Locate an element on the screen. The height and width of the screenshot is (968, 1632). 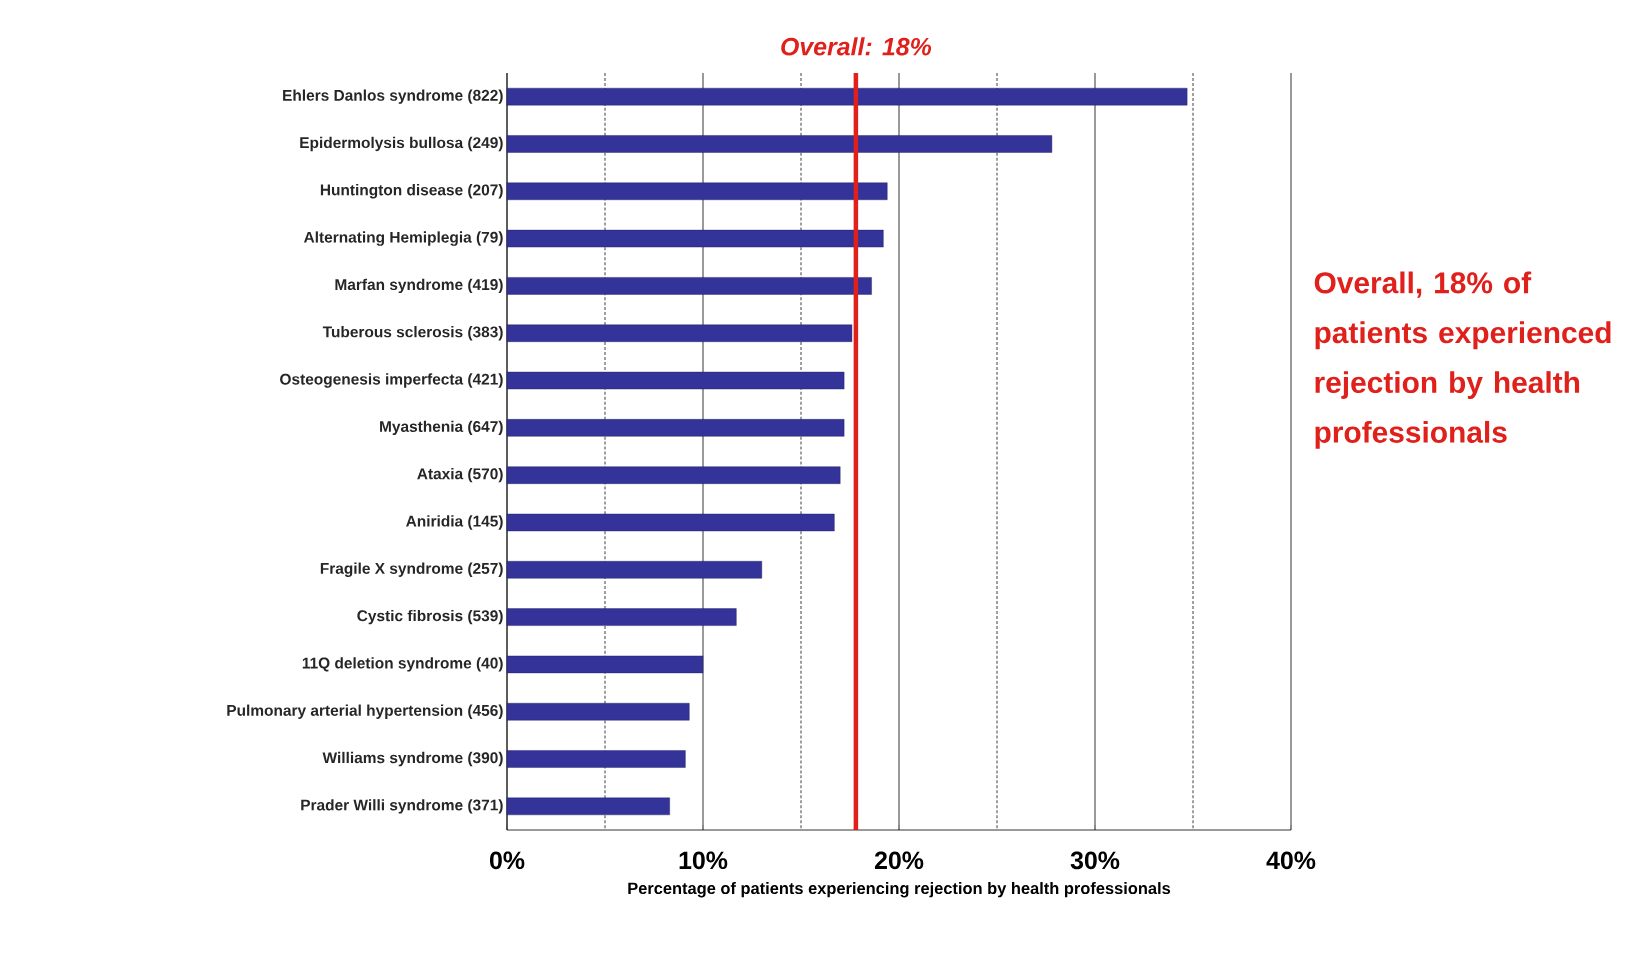
y-tick-label: Osteogenesis imperfecta (421) is located at coordinates (391, 380).